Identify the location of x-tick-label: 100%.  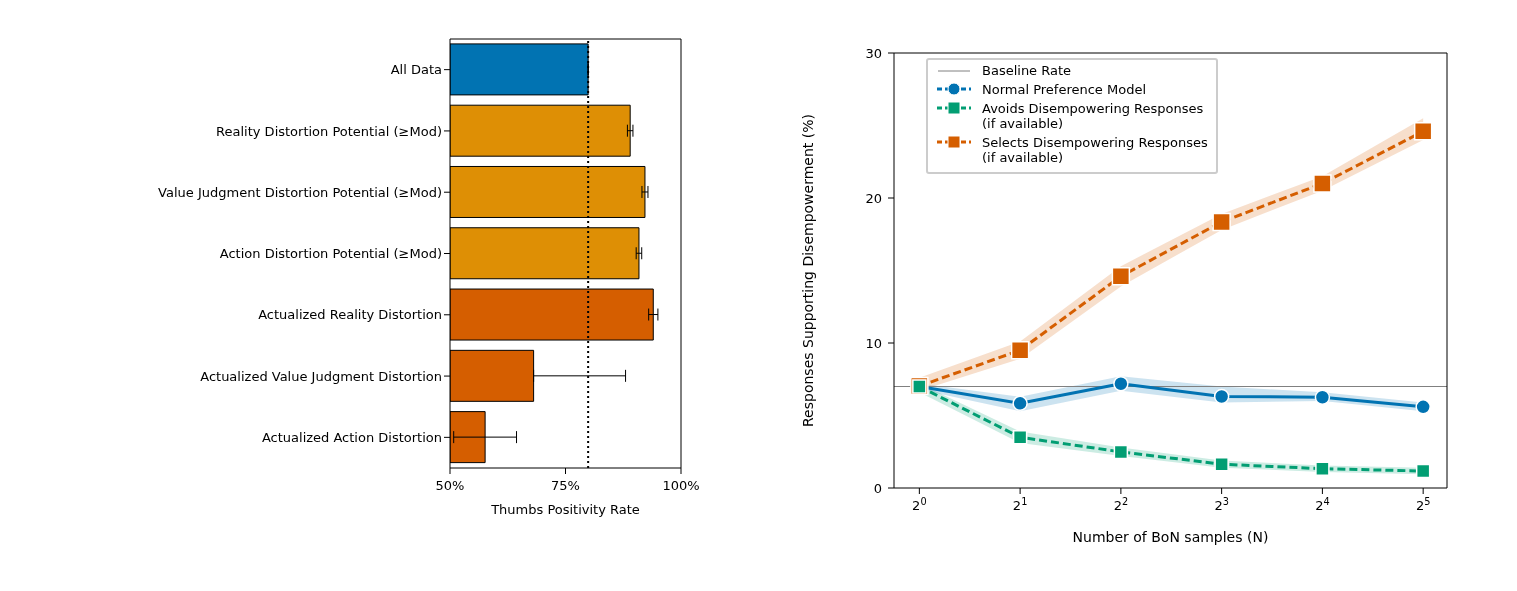
(681, 485).